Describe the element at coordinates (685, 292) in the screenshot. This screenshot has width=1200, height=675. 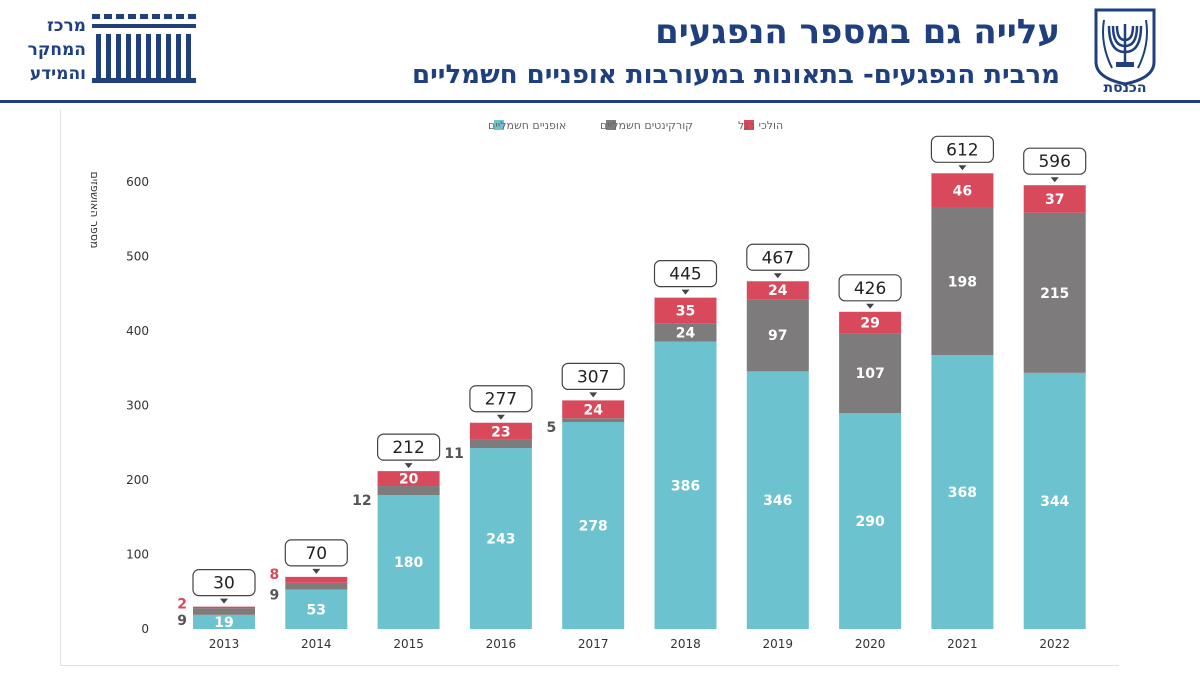
I see `total-pointer-2018` at that location.